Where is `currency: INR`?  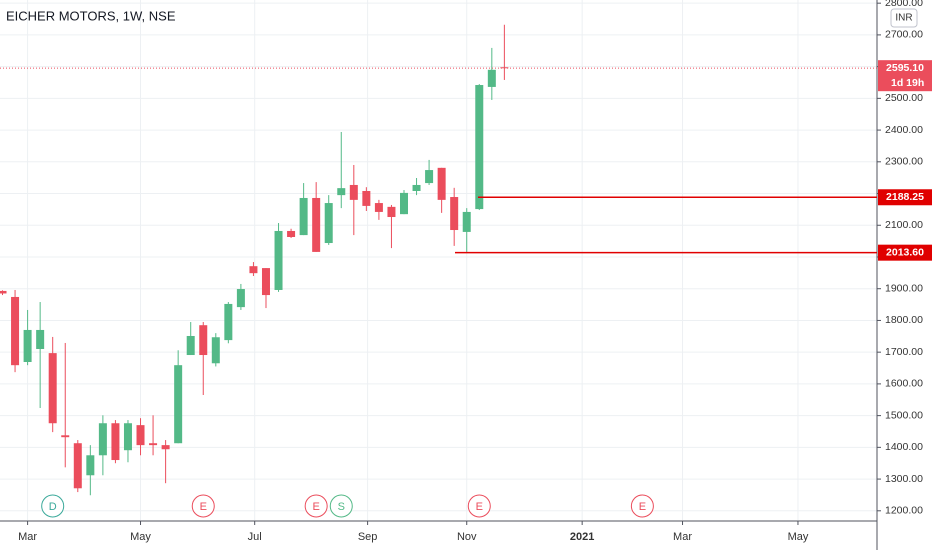
currency: INR is located at coordinates (903, 18).